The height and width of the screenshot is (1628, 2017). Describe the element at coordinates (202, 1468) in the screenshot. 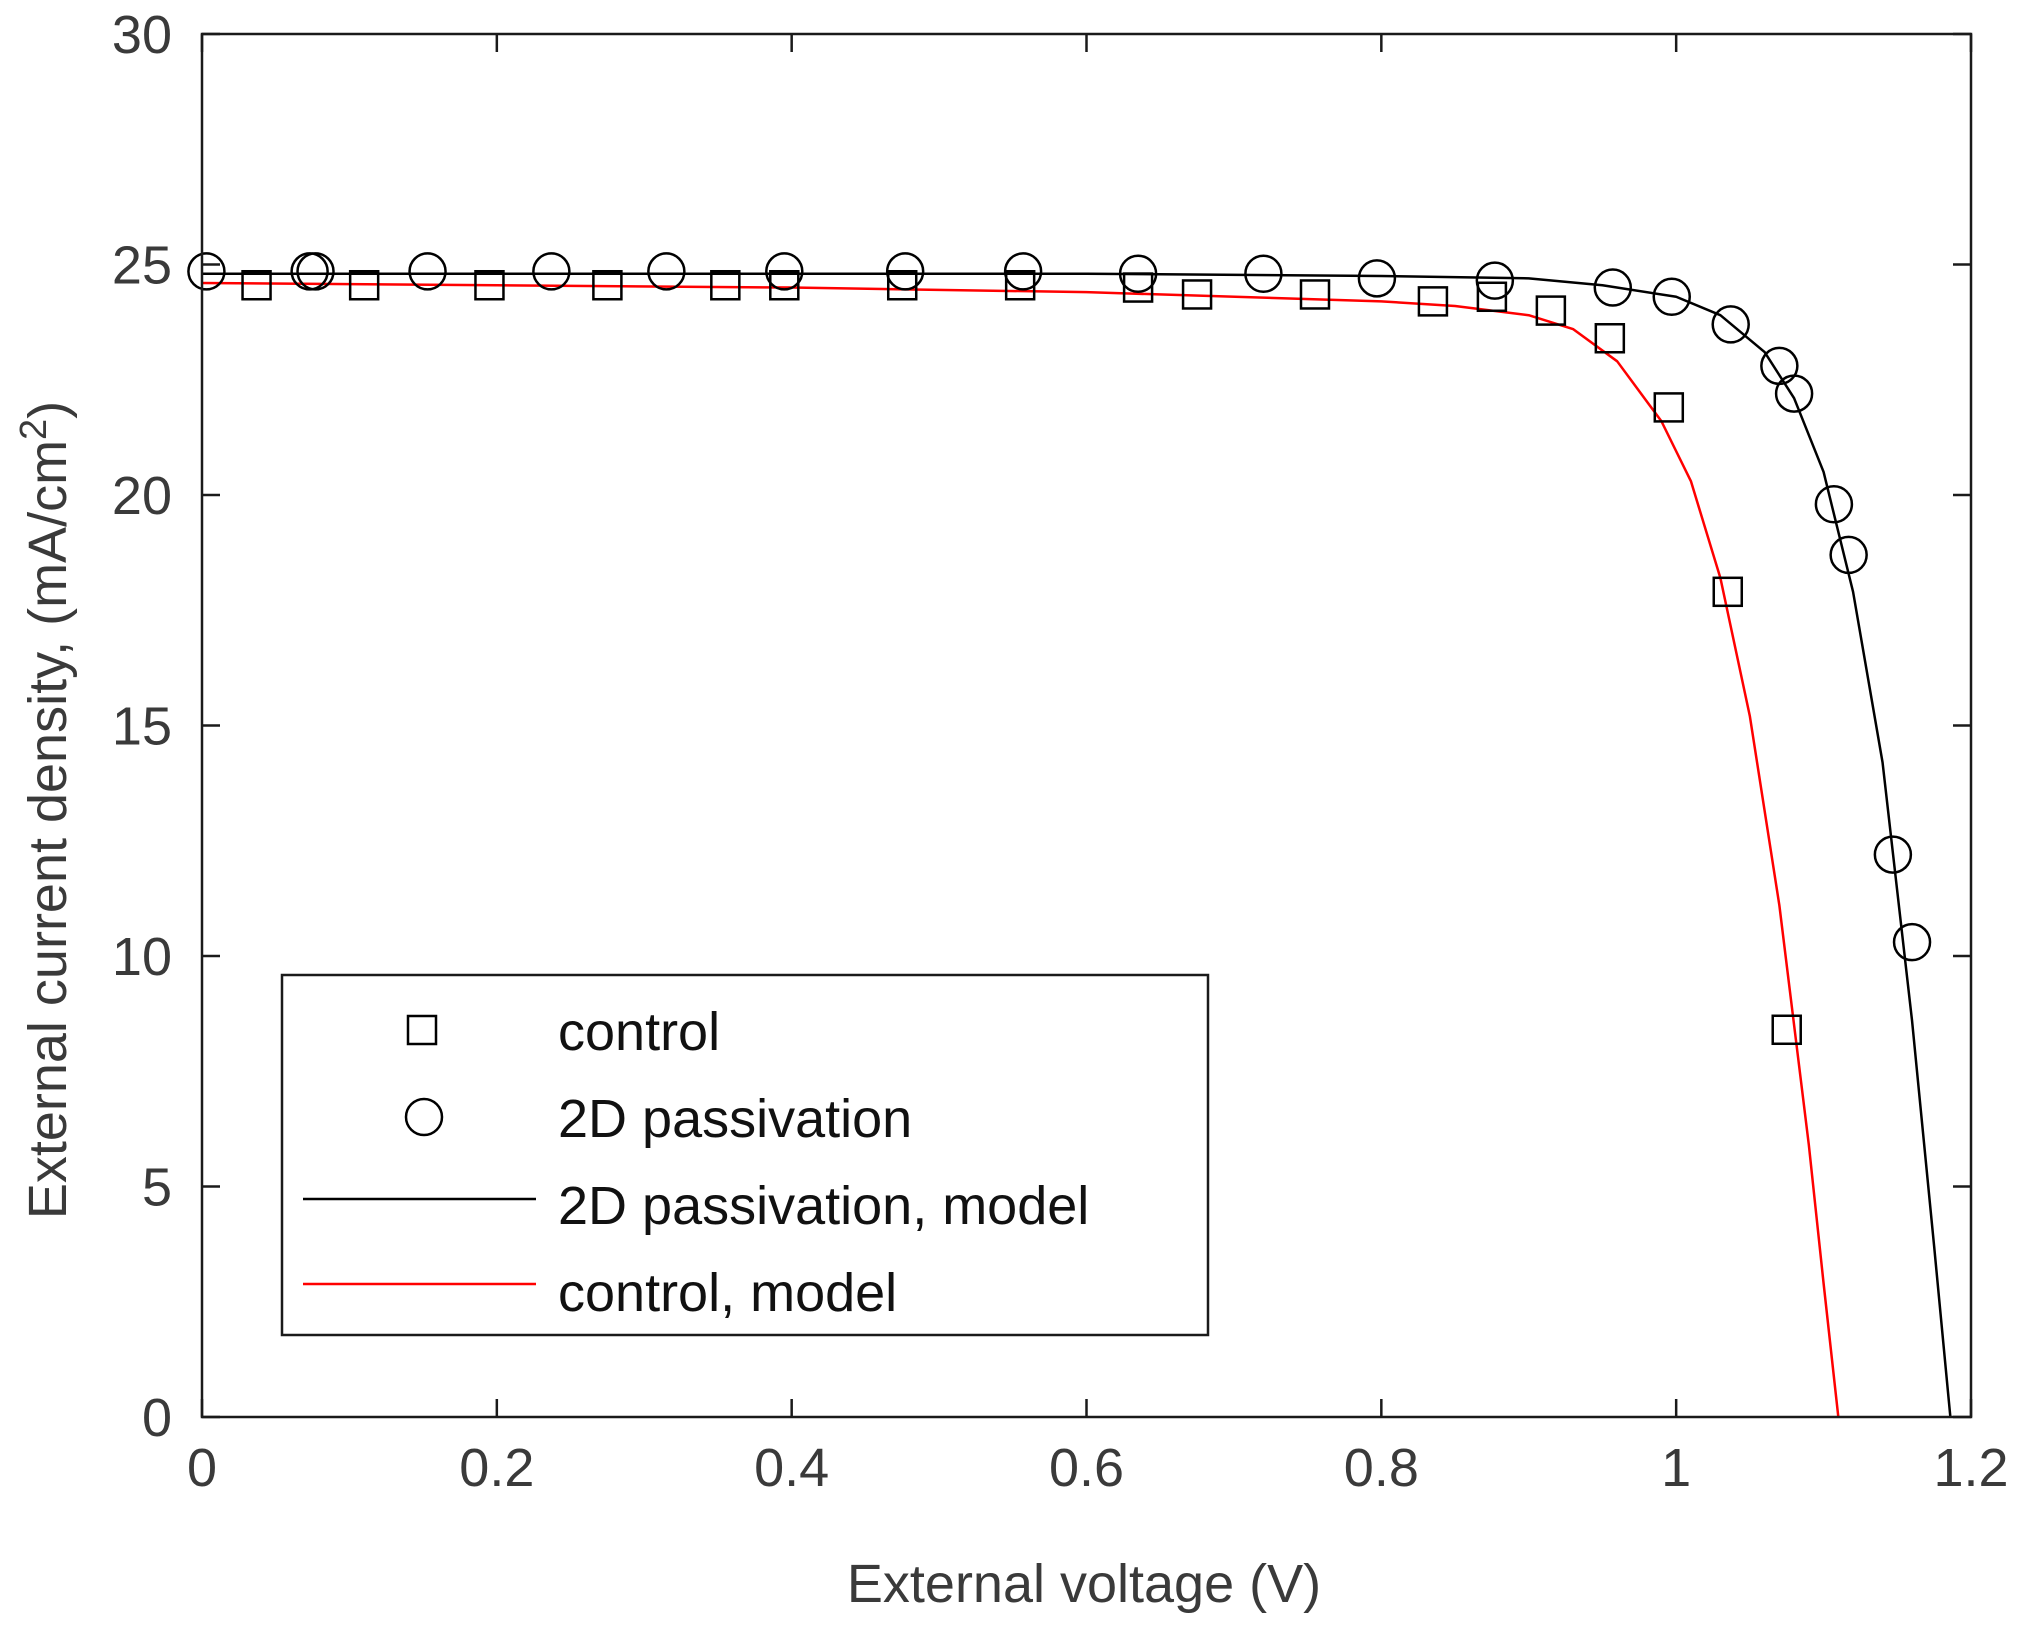

I see `x-tick-label: 0` at that location.